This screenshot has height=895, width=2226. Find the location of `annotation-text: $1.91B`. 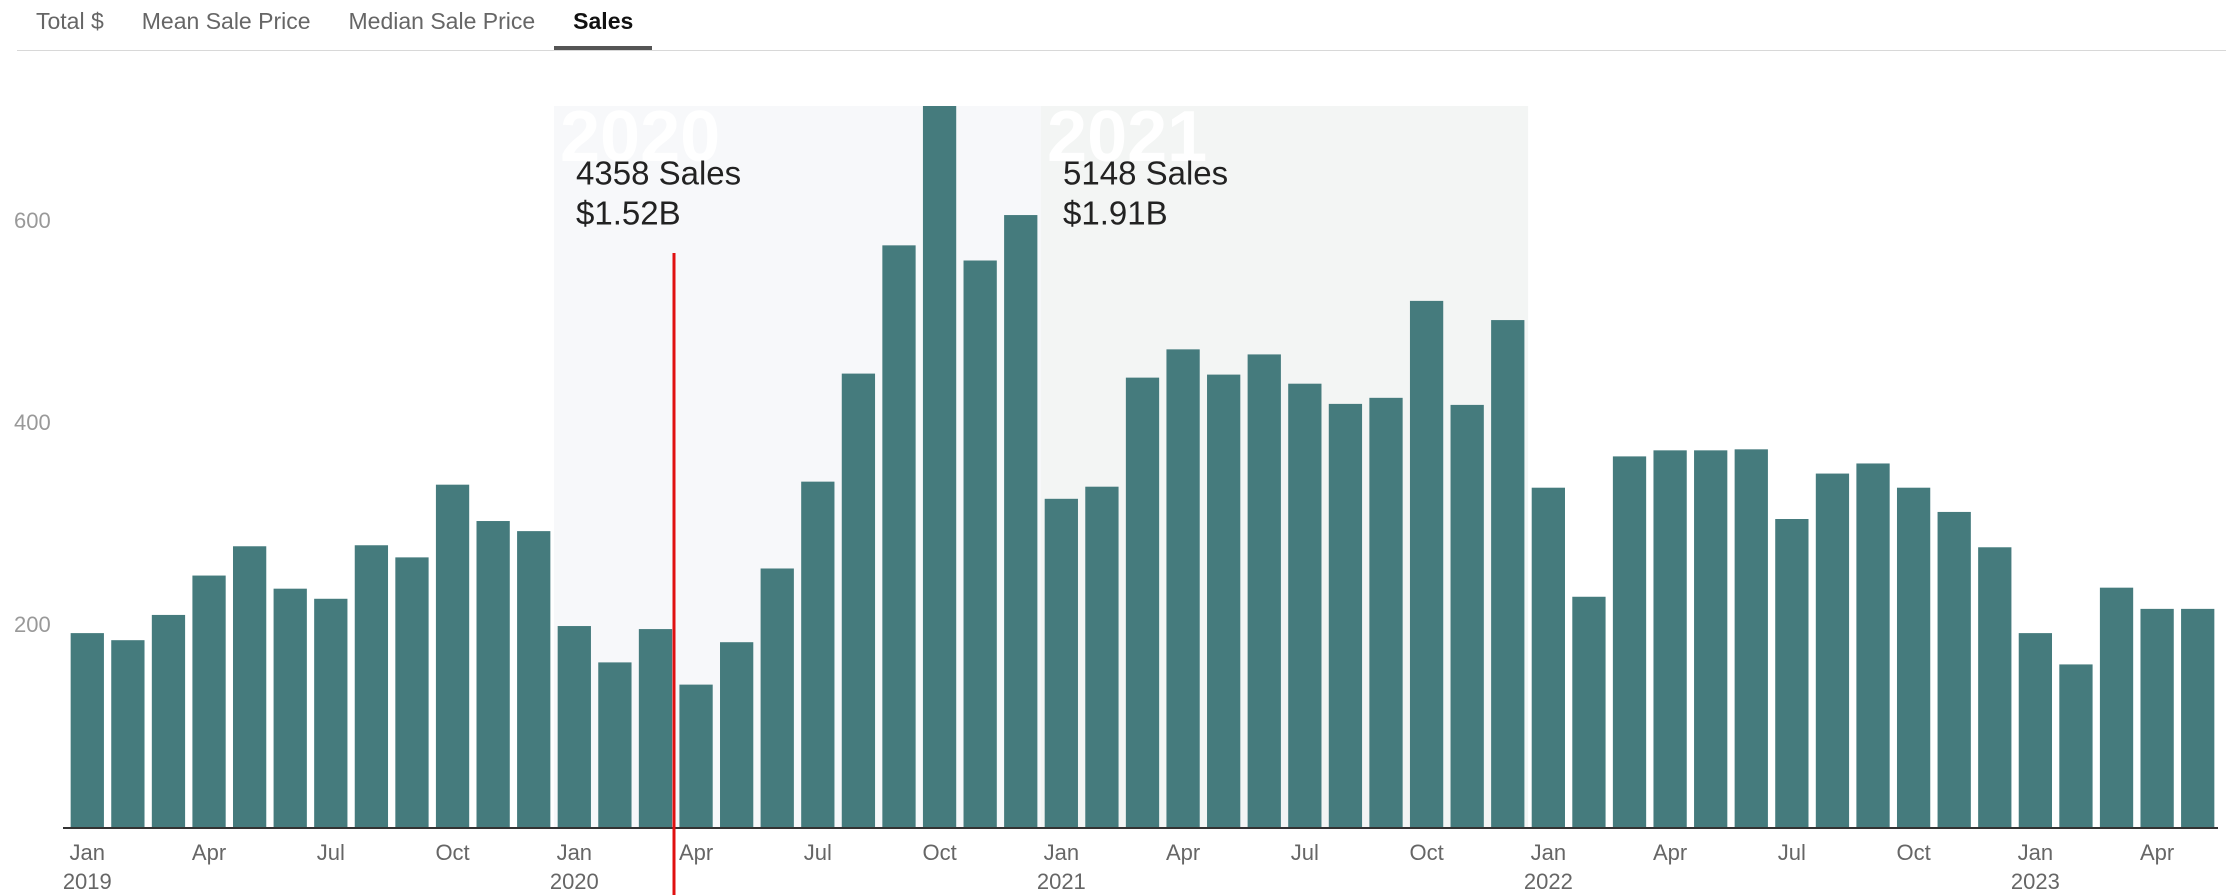

annotation-text: $1.91B is located at coordinates (1115, 213).